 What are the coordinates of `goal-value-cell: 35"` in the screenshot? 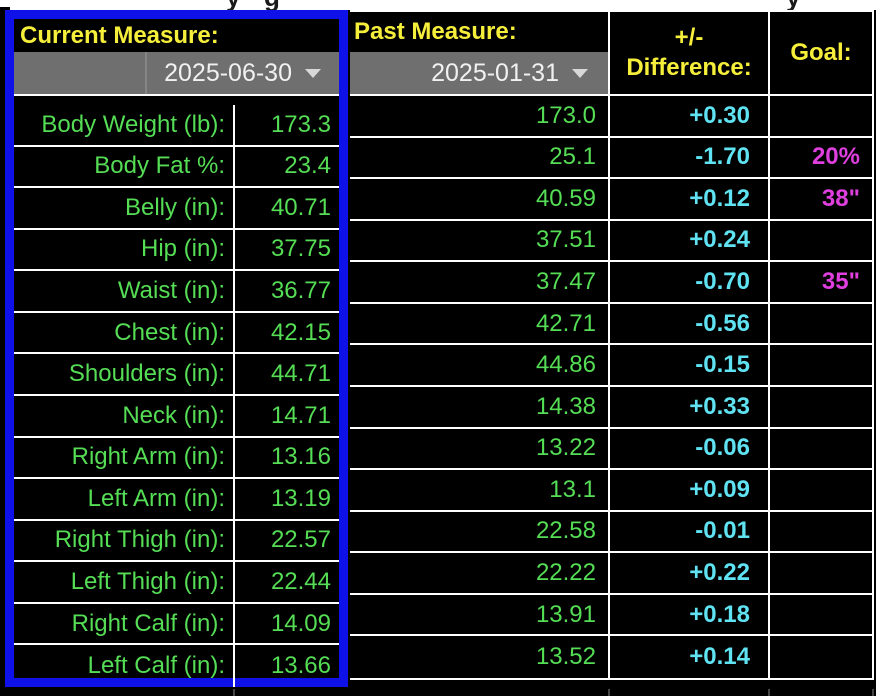 It's located at (840, 282).